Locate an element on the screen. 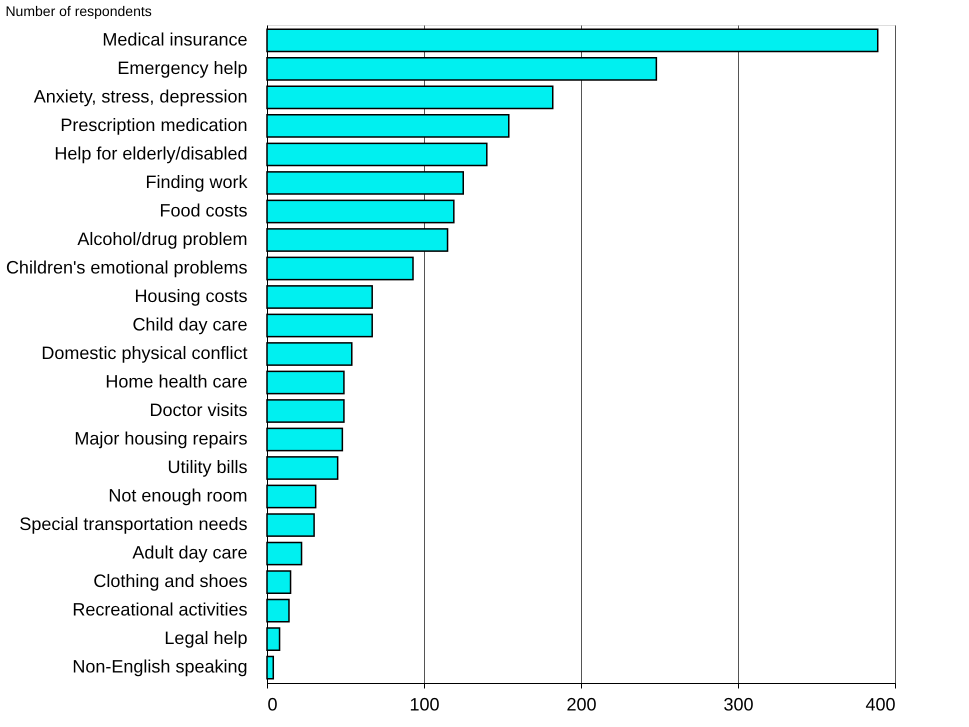  y-tick-label: Adult day care is located at coordinates (190, 552).